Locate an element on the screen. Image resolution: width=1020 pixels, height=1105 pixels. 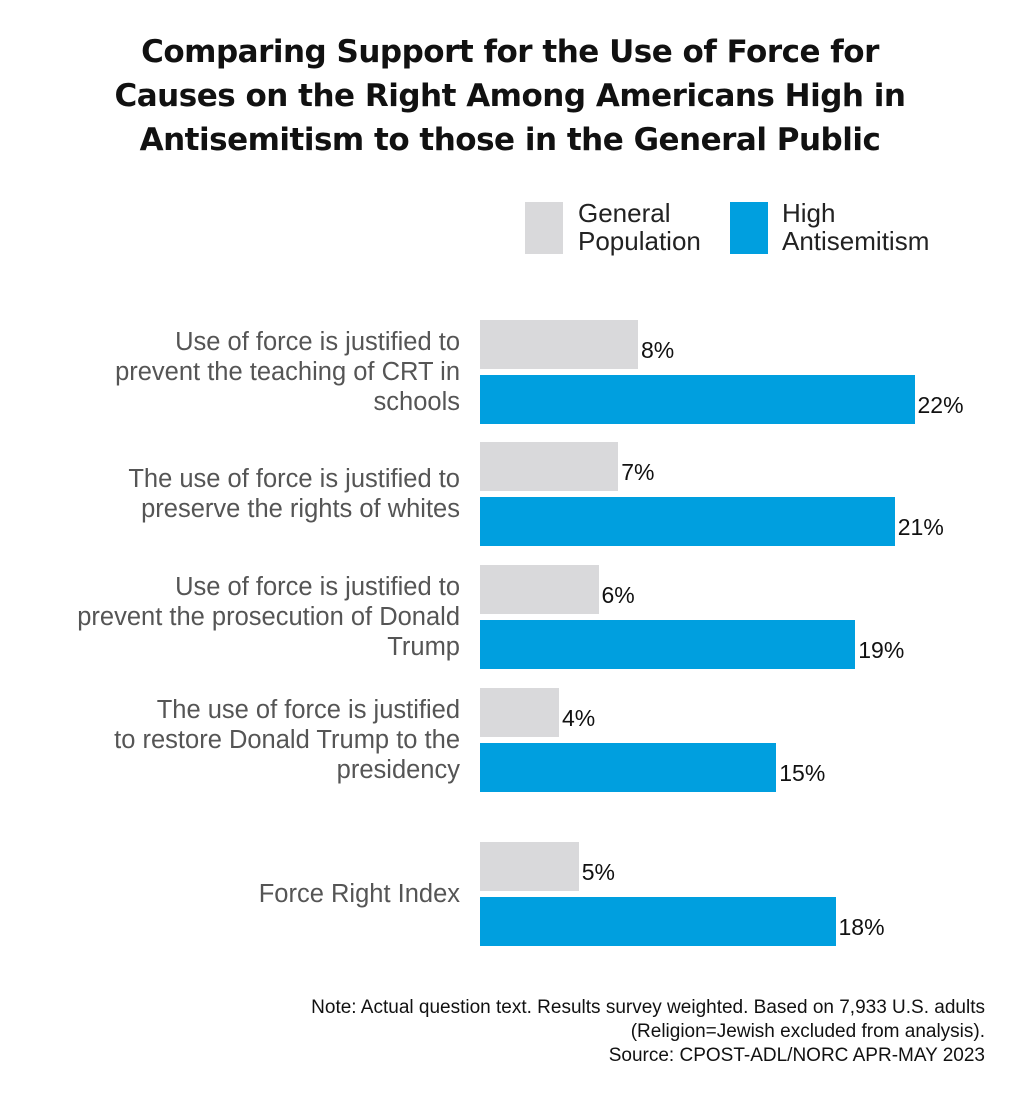
data-label: 22% is located at coordinates (940, 405).